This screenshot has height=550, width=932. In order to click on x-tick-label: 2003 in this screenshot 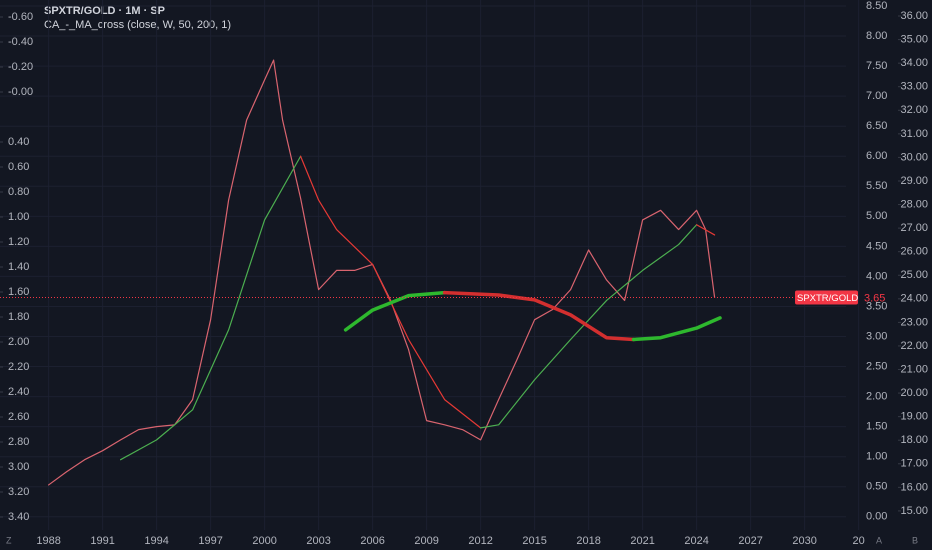, I will do `click(318, 541)`.